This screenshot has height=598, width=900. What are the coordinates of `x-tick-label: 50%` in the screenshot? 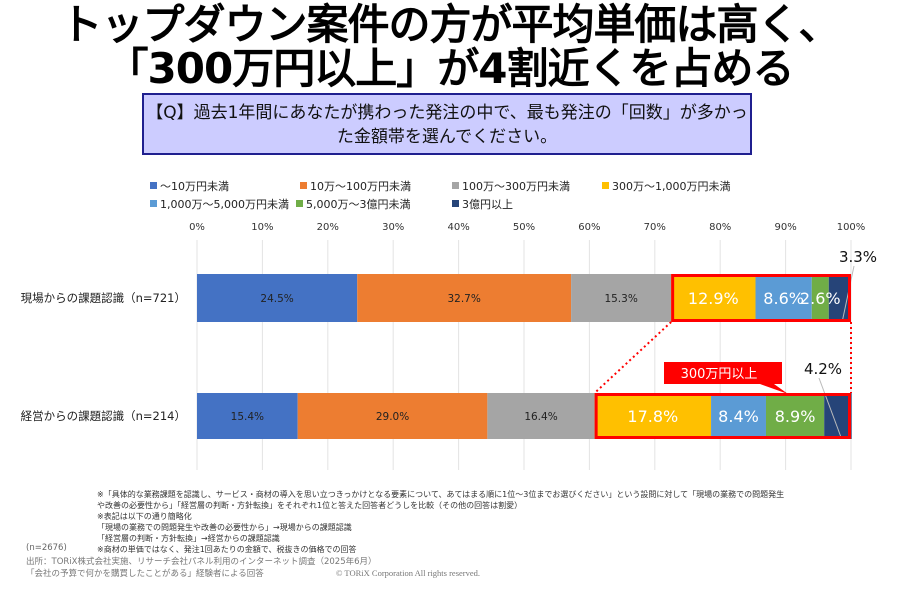 It's located at (524, 227).